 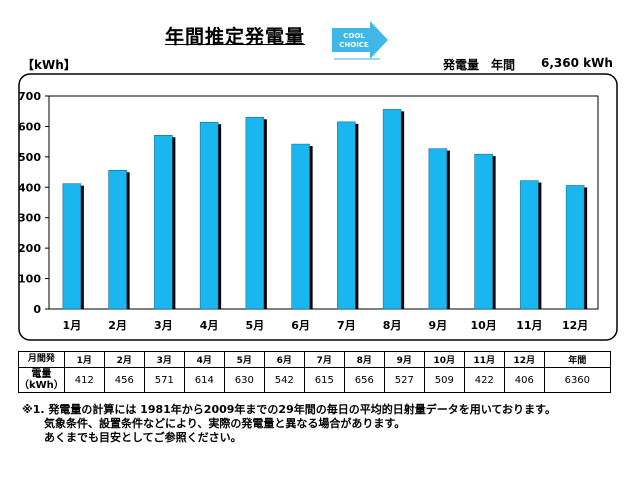 What do you see at coordinates (29, 126) in the screenshot?
I see `y-tick-label: 600` at bounding box center [29, 126].